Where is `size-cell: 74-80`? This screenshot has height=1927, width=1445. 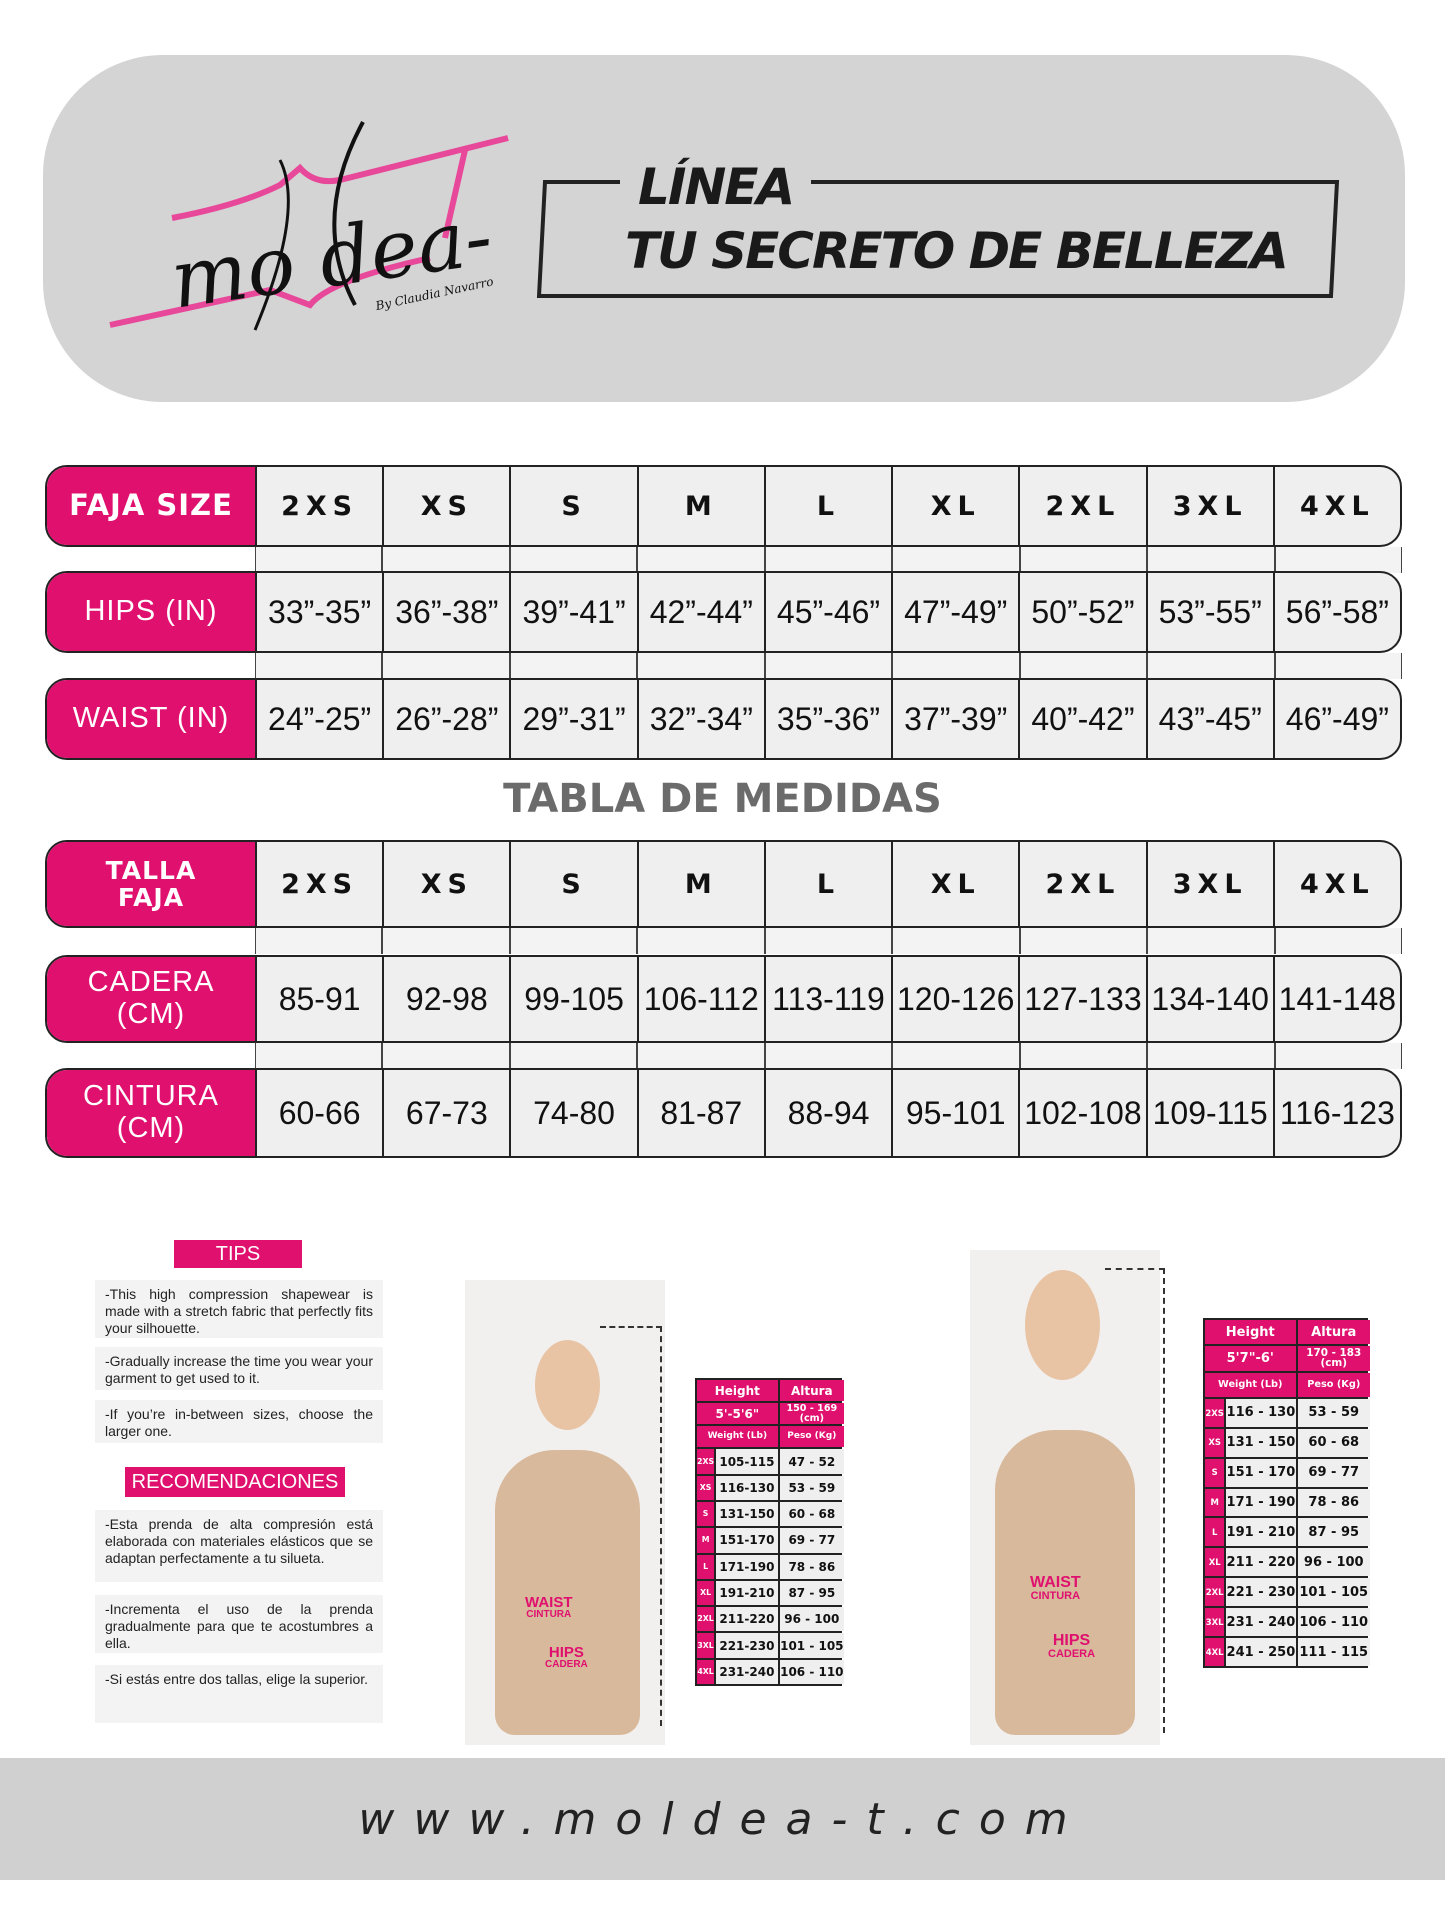 size-cell: 74-80 is located at coordinates (575, 1113).